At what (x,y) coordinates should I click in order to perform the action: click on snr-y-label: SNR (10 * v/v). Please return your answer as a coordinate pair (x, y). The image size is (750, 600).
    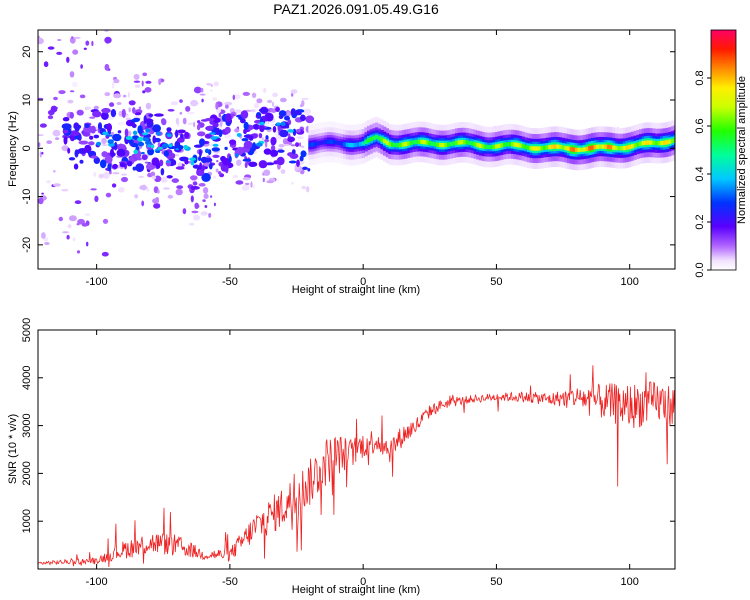
    Looking at the image, I should click on (13, 449).